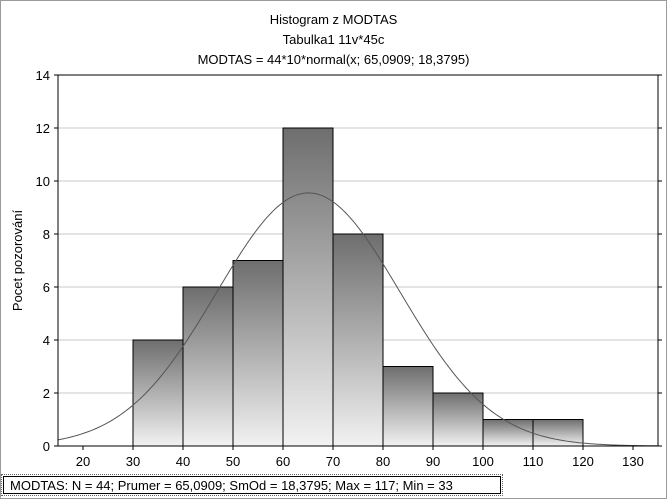 The image size is (667, 499). What do you see at coordinates (46, 340) in the screenshot?
I see `y-tick-label: 4` at bounding box center [46, 340].